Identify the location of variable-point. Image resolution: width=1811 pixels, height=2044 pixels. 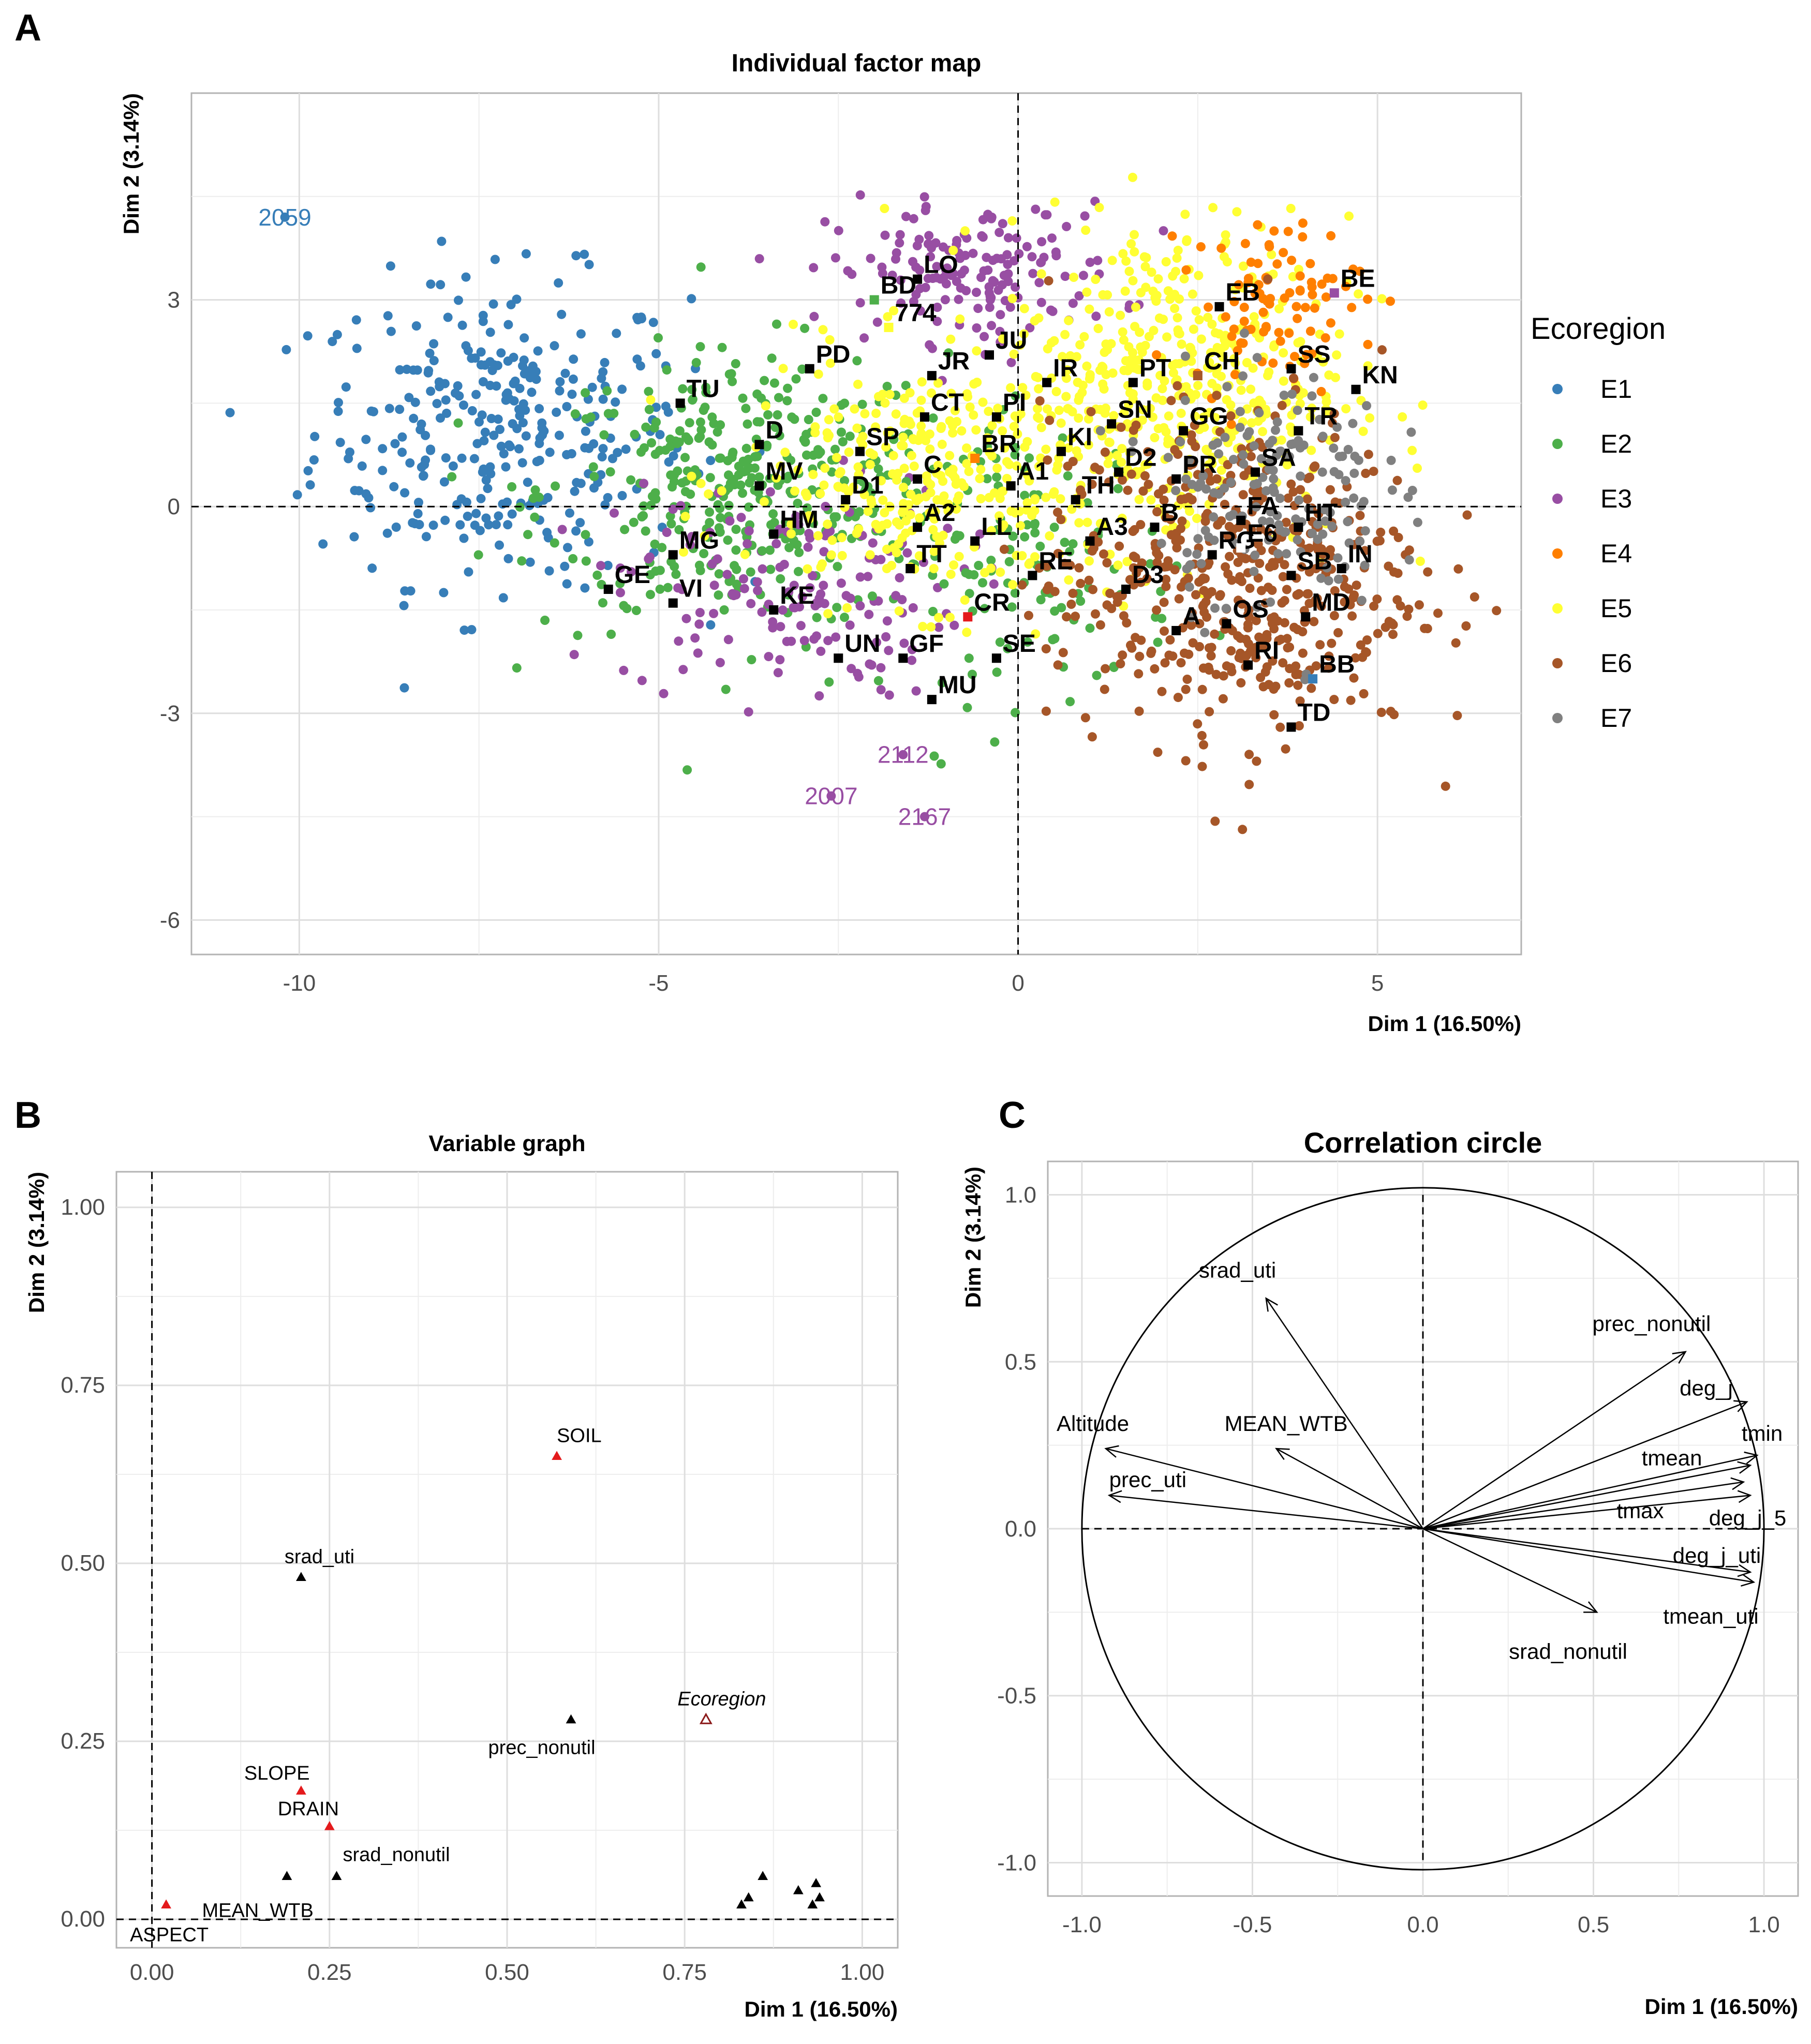
(166, 1904).